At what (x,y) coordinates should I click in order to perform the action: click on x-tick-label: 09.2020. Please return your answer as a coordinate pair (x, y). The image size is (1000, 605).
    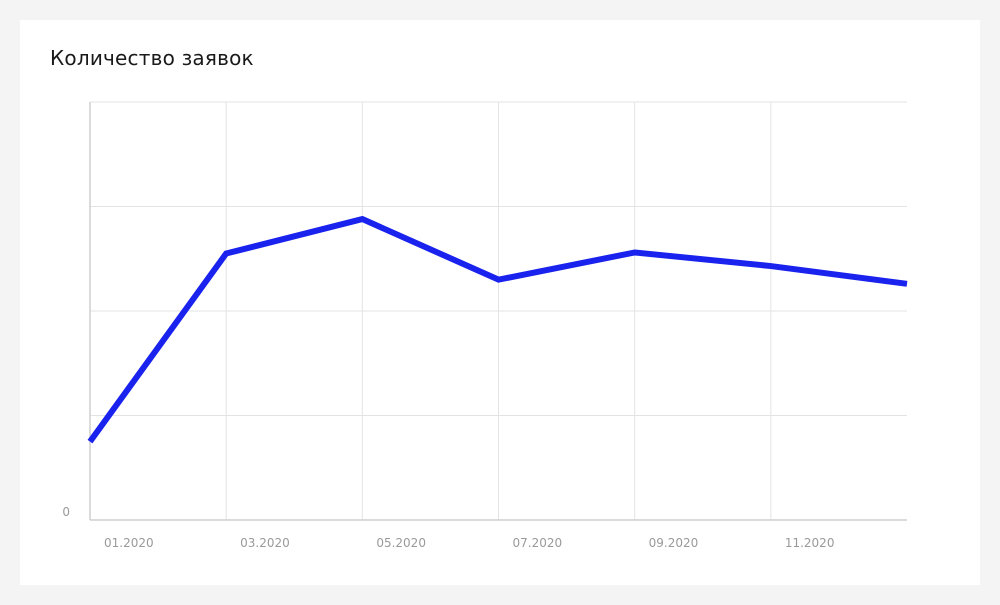
    Looking at the image, I should click on (674, 543).